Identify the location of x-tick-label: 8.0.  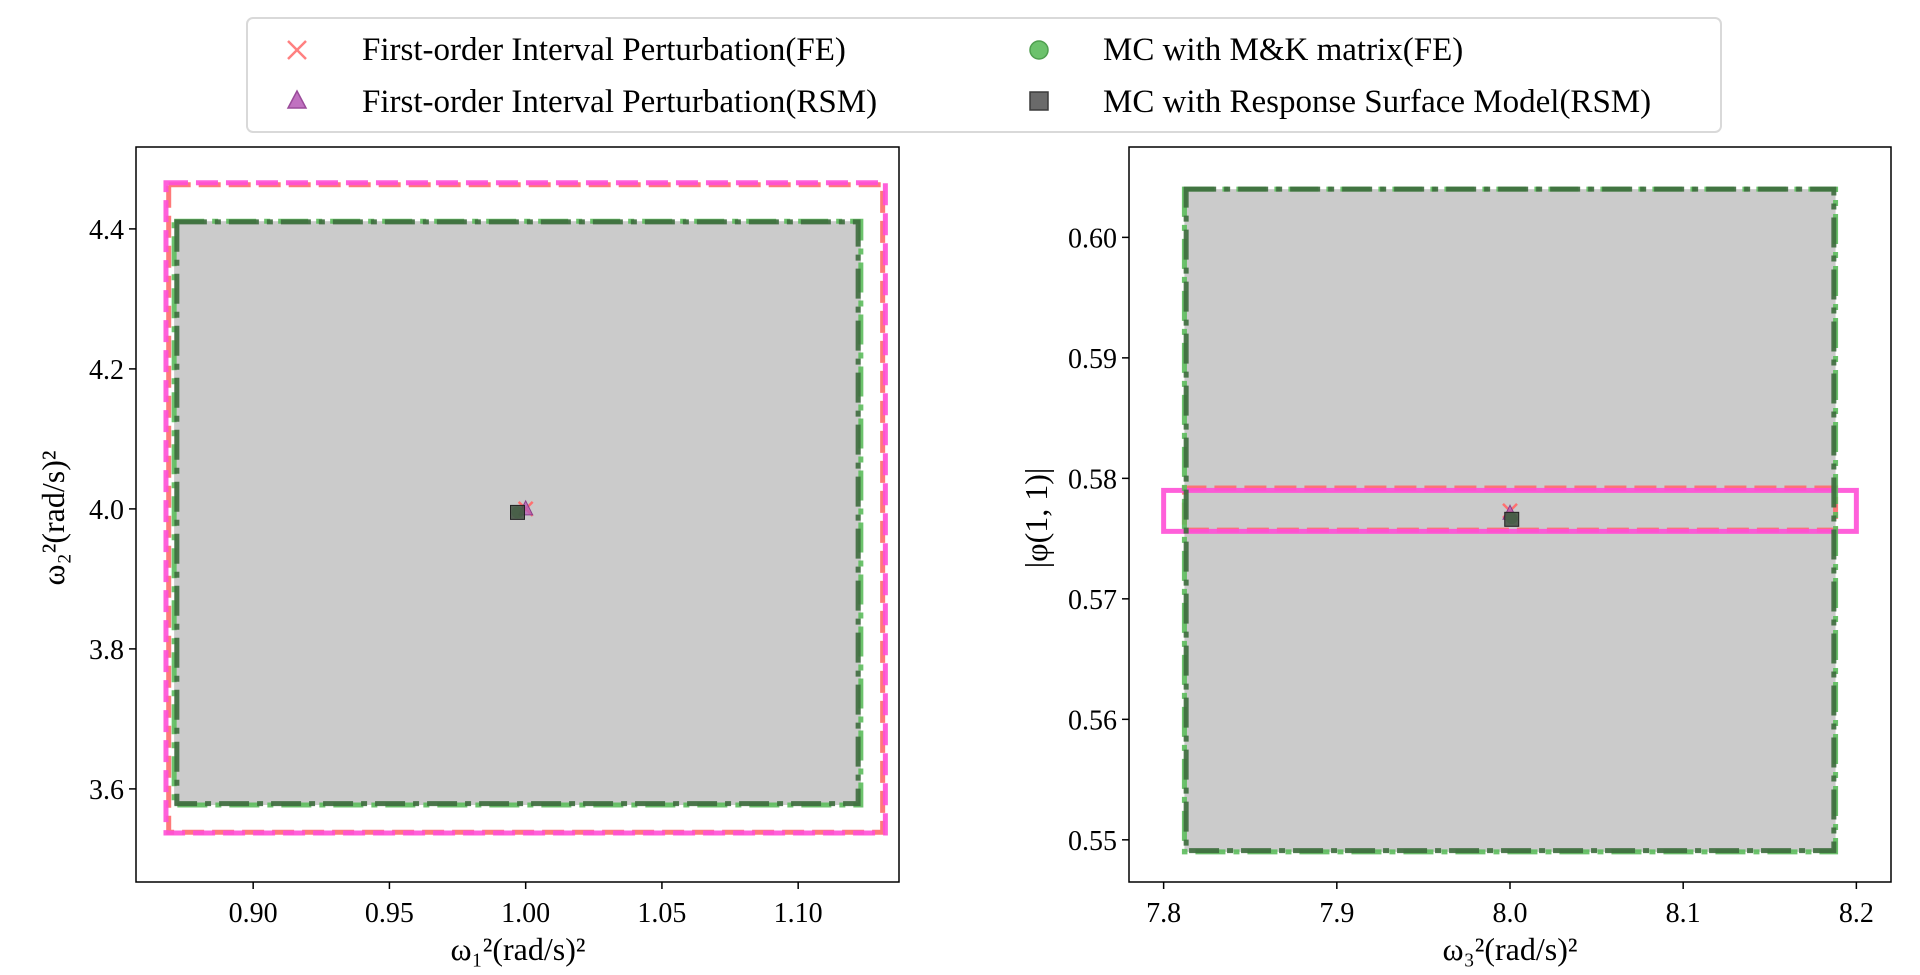
(1510, 913).